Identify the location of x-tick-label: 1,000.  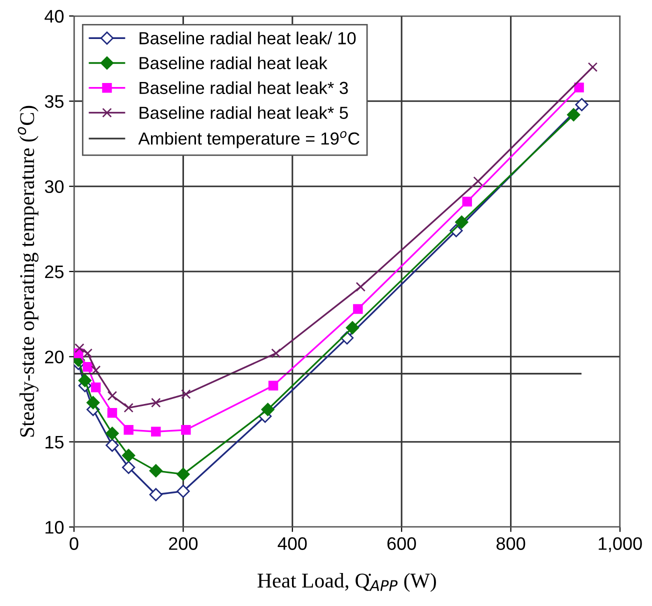
(620, 544).